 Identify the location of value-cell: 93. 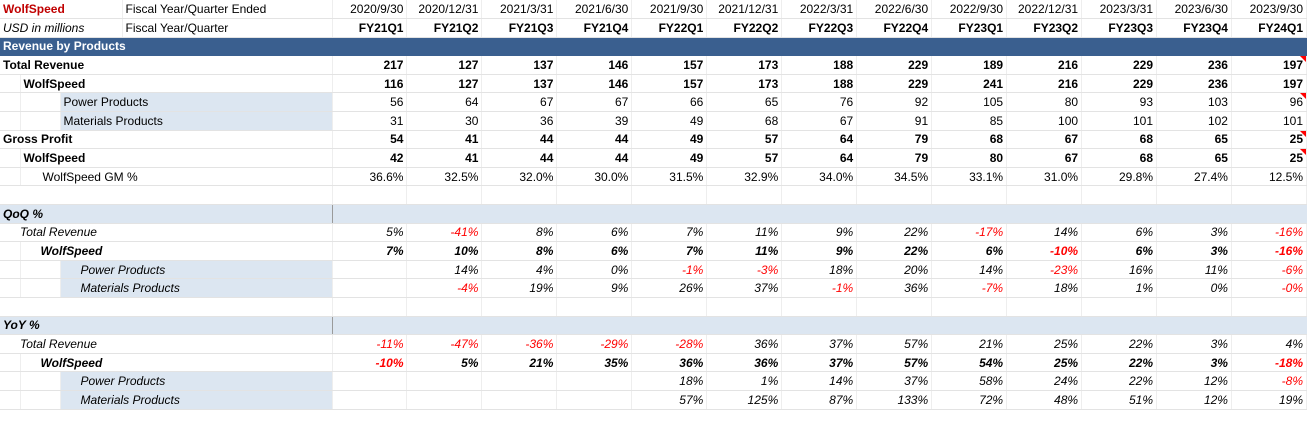
(1119, 102).